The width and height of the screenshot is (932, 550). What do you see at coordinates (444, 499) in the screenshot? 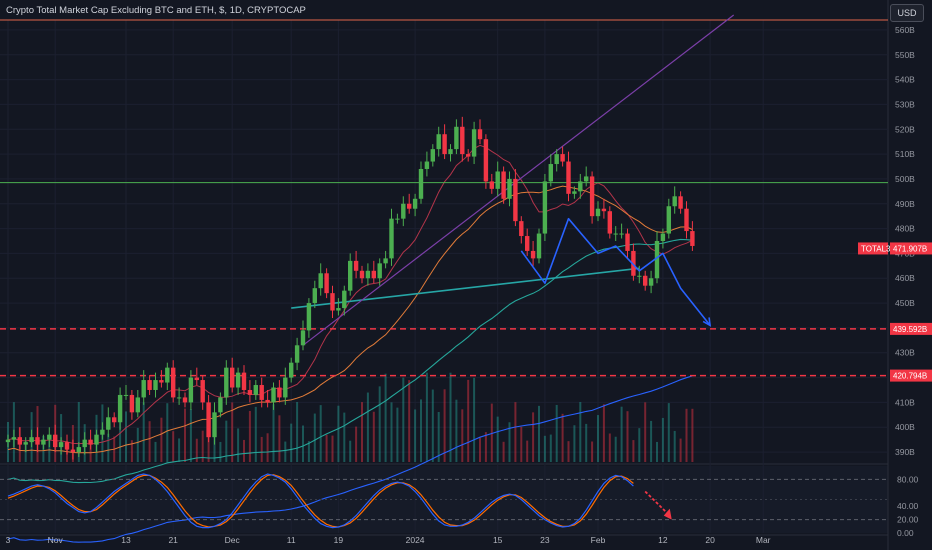
I see `oscillator-pane` at bounding box center [444, 499].